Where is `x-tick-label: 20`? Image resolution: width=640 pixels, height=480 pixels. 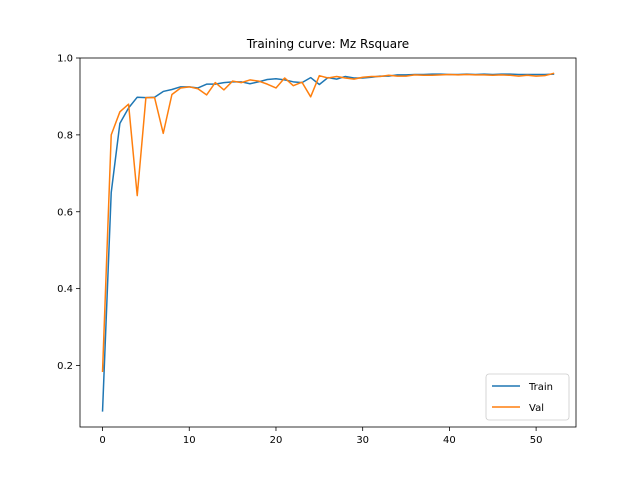 x-tick-label: 20 is located at coordinates (276, 440).